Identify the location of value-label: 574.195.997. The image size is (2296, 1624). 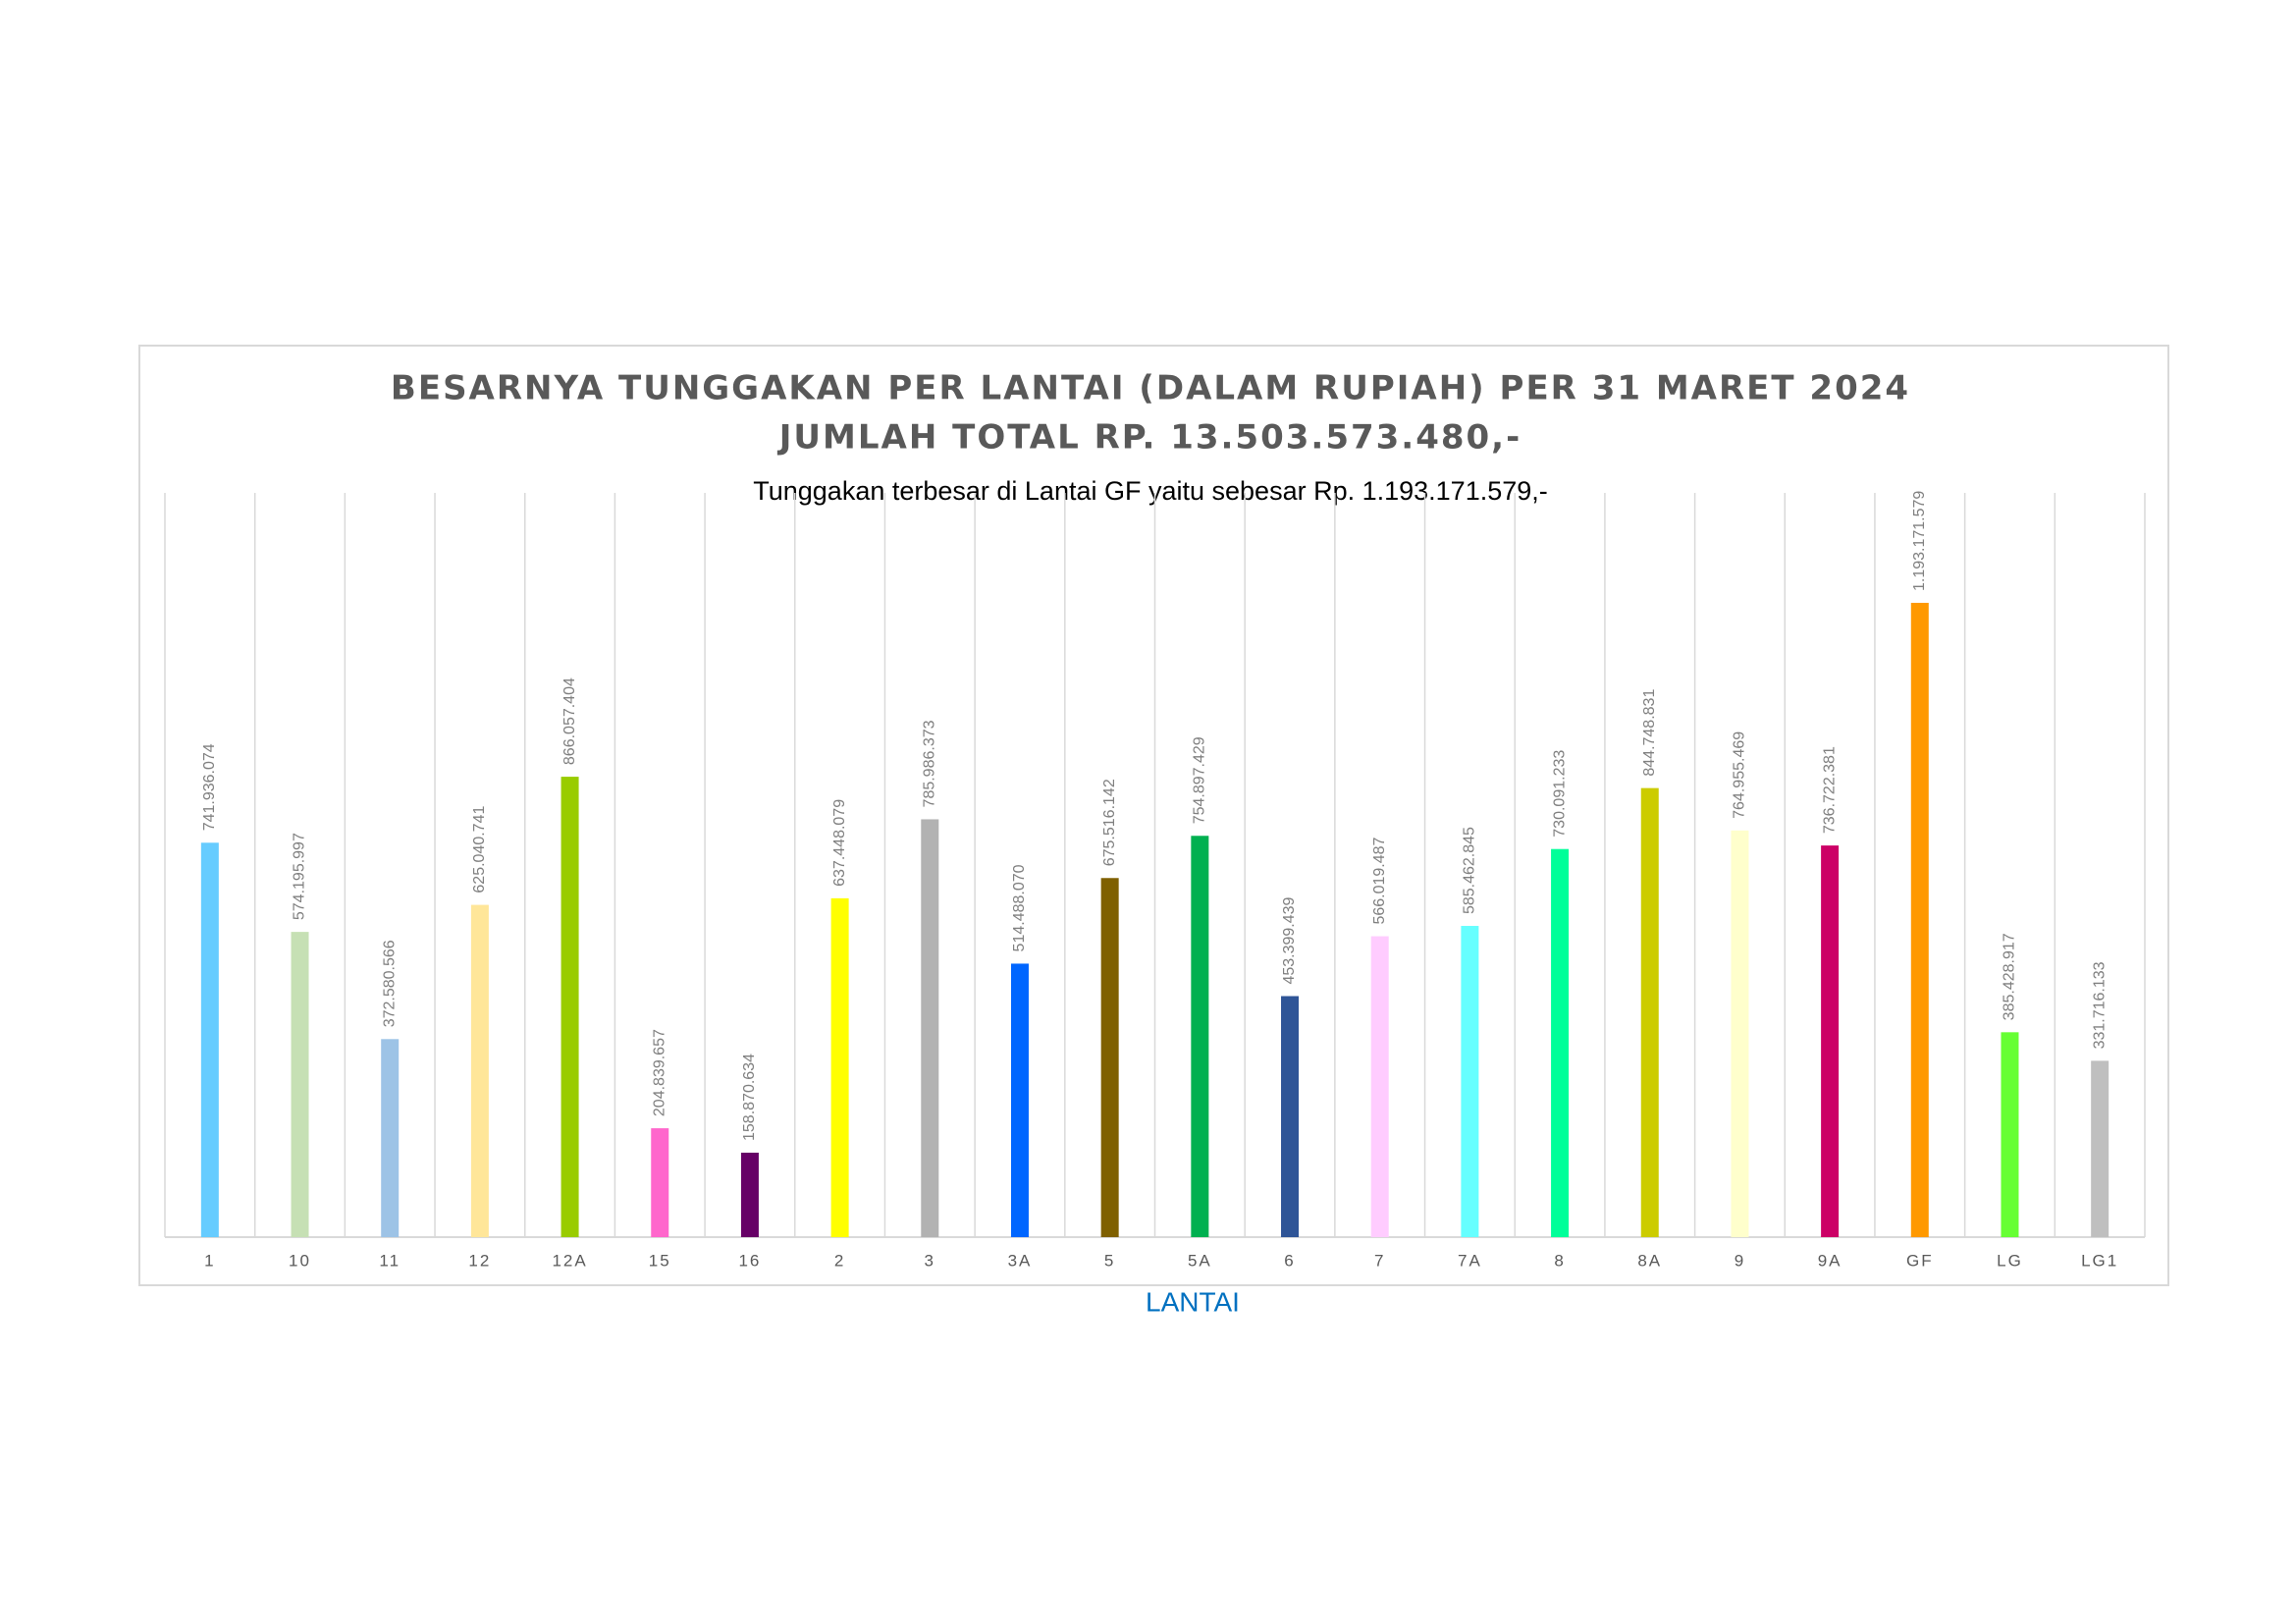
(300, 876).